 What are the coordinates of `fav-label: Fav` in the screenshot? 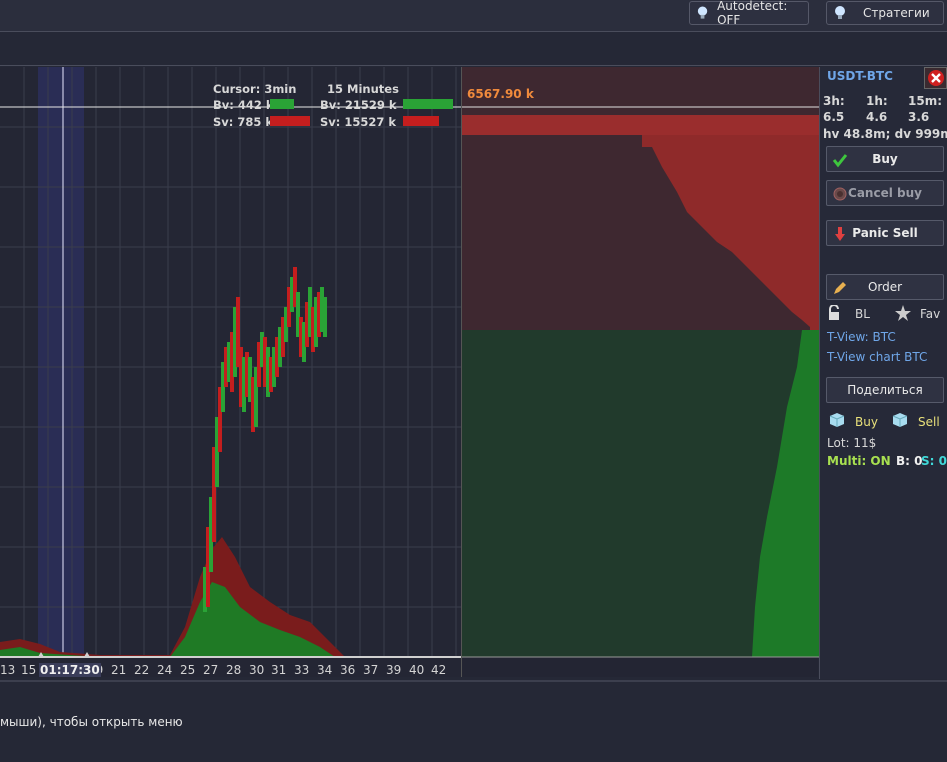 It's located at (930, 314).